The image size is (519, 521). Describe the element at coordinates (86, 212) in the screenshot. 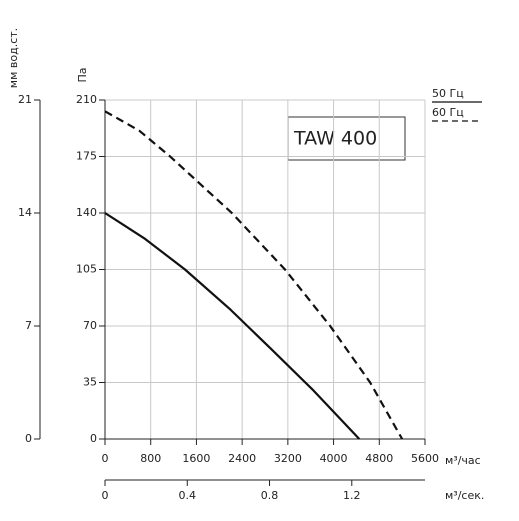

I see `y-tick-label: 140` at that location.